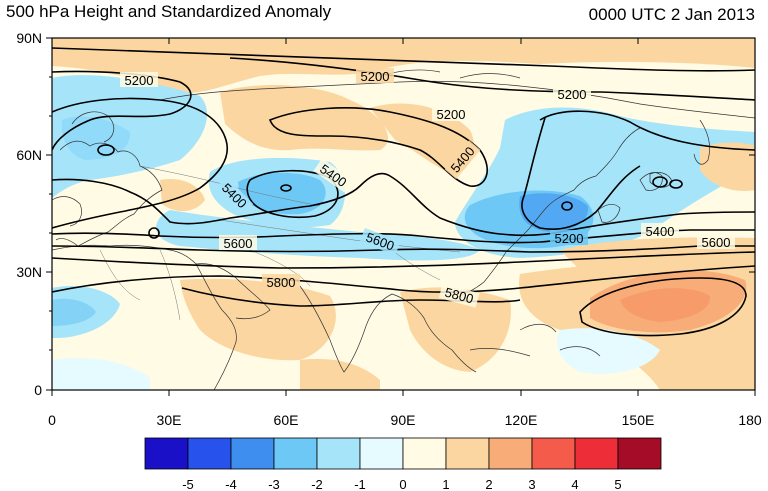 This screenshot has height=491, width=768. Describe the element at coordinates (258, 319) in the screenshot. I see `arabia-positive-anomaly` at that location.